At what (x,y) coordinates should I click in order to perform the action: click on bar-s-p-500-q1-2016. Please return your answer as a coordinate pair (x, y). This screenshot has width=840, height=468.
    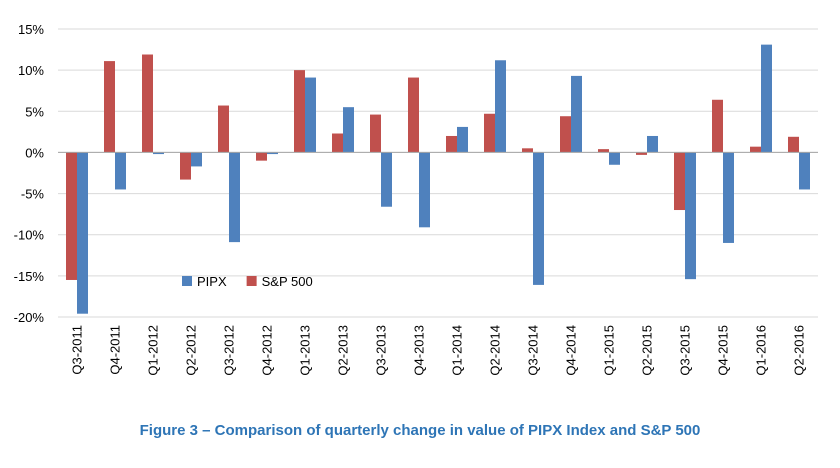
    Looking at the image, I should click on (755, 149).